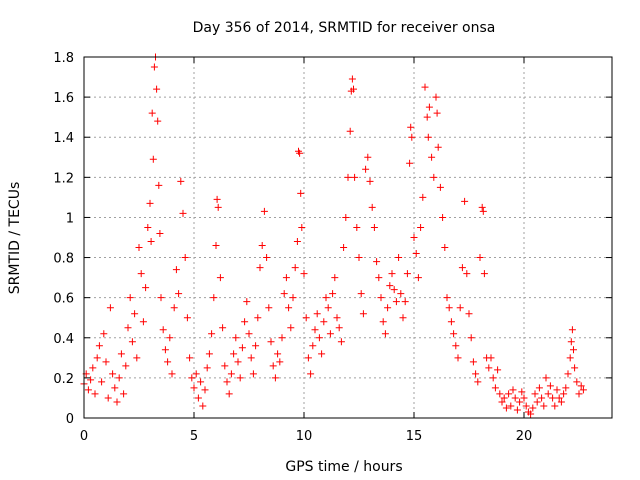  Describe the element at coordinates (343, 467) in the screenshot. I see `x-axis-label: GPS time / hours` at that location.